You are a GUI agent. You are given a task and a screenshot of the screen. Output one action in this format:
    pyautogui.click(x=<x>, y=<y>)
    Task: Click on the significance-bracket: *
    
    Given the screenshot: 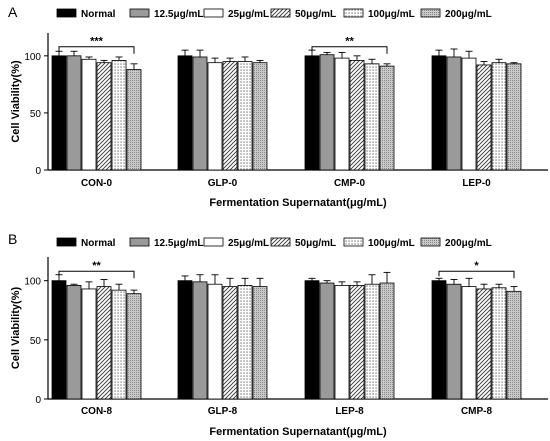 What is the action you would take?
    pyautogui.click(x=476, y=269)
    